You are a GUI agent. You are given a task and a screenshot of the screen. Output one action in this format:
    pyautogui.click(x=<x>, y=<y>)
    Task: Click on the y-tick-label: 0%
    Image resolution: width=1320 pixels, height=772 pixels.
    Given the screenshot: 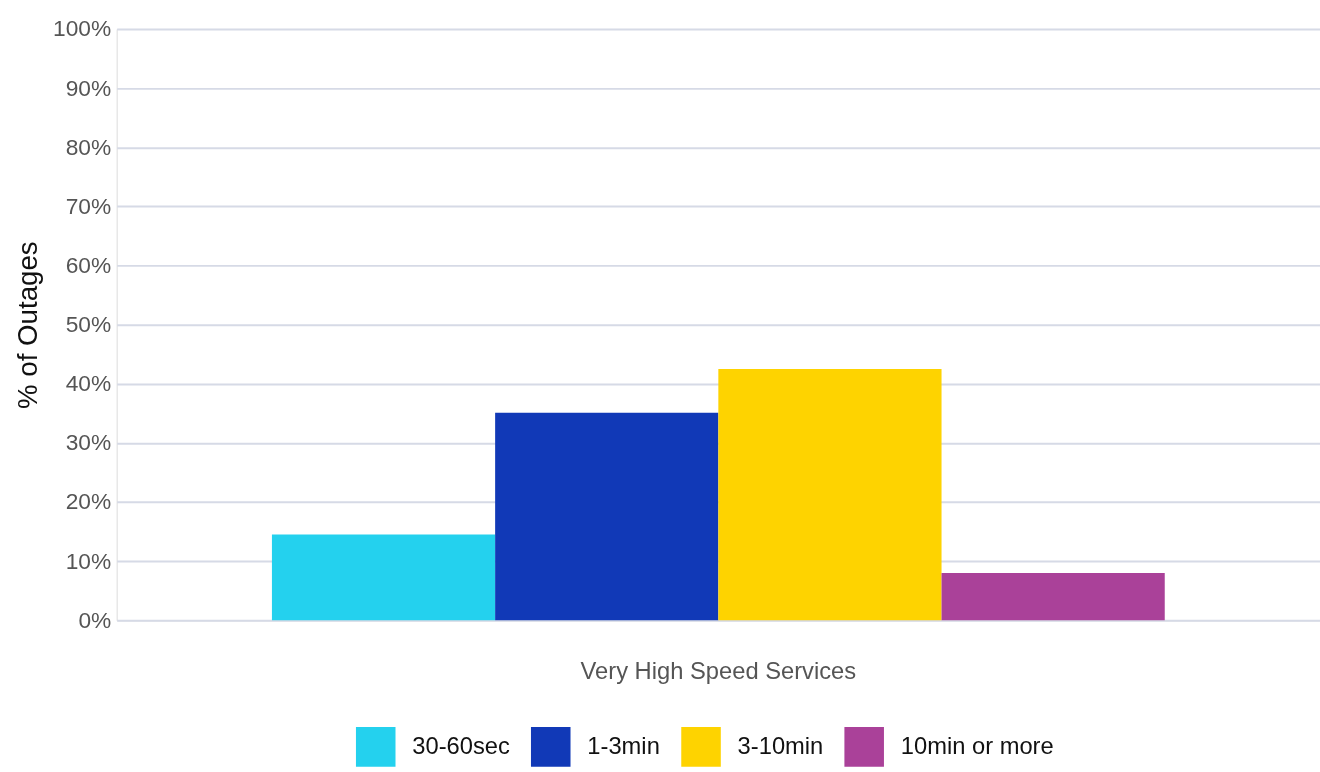 What is the action you would take?
    pyautogui.click(x=95, y=619)
    